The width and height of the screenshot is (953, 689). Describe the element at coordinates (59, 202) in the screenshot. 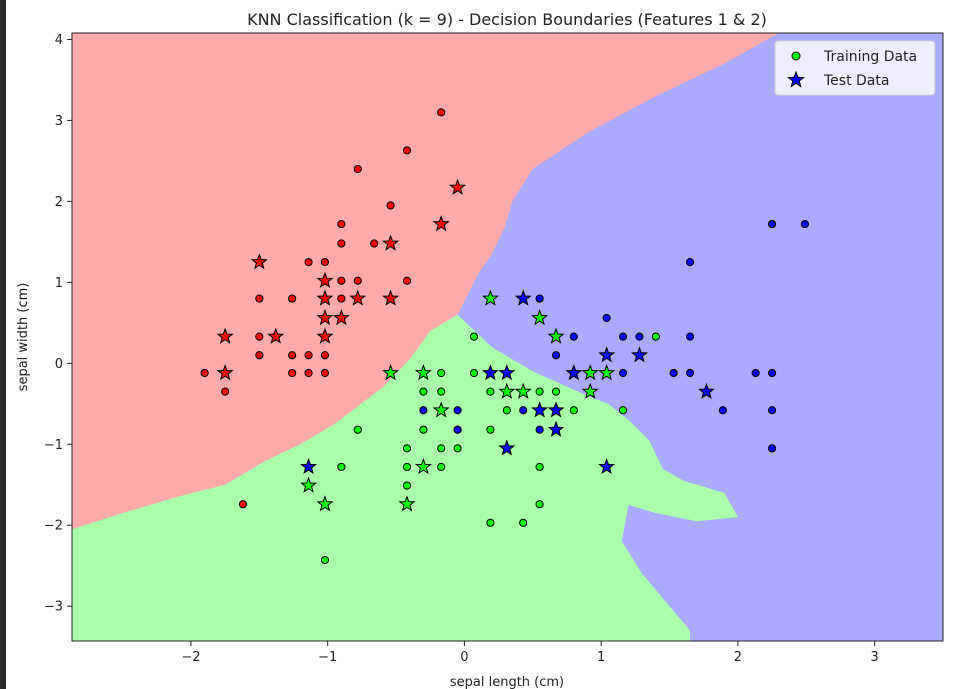

I see `y-tick-label: 2` at that location.